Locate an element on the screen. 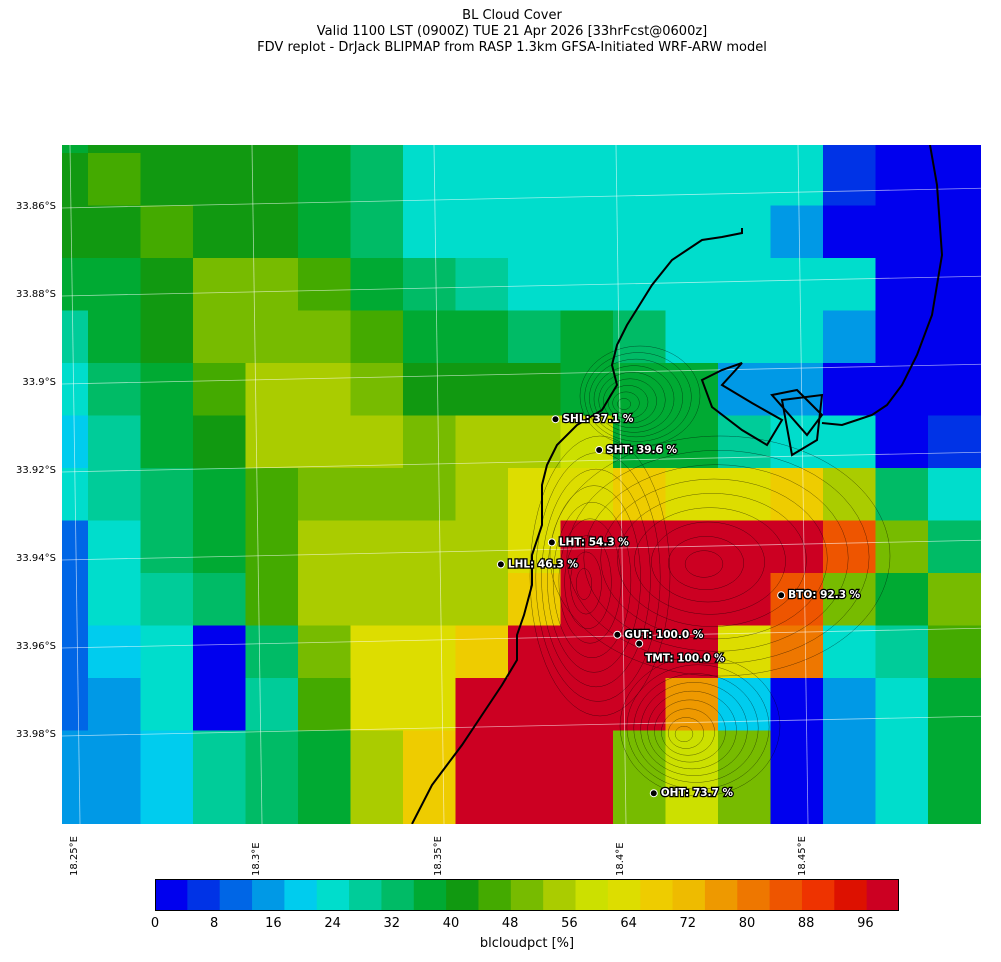  station-marker: GUT: 100.0 % is located at coordinates (659, 635).